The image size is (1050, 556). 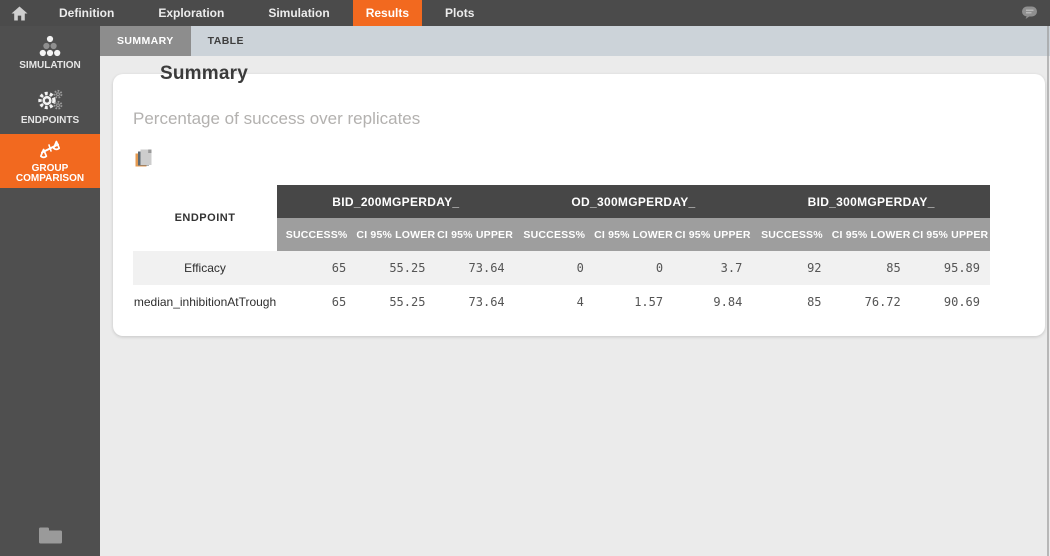 What do you see at coordinates (633, 201) in the screenshot?
I see `group-header-od-300: OD_300MGPERDAY_` at bounding box center [633, 201].